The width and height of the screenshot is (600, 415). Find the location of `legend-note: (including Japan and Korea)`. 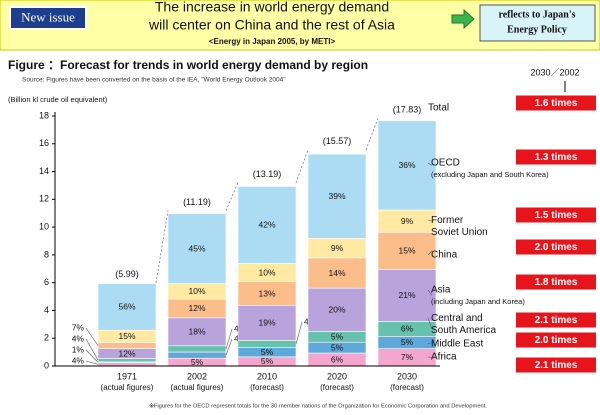

legend-note: (including Japan and Korea) is located at coordinates (478, 301).